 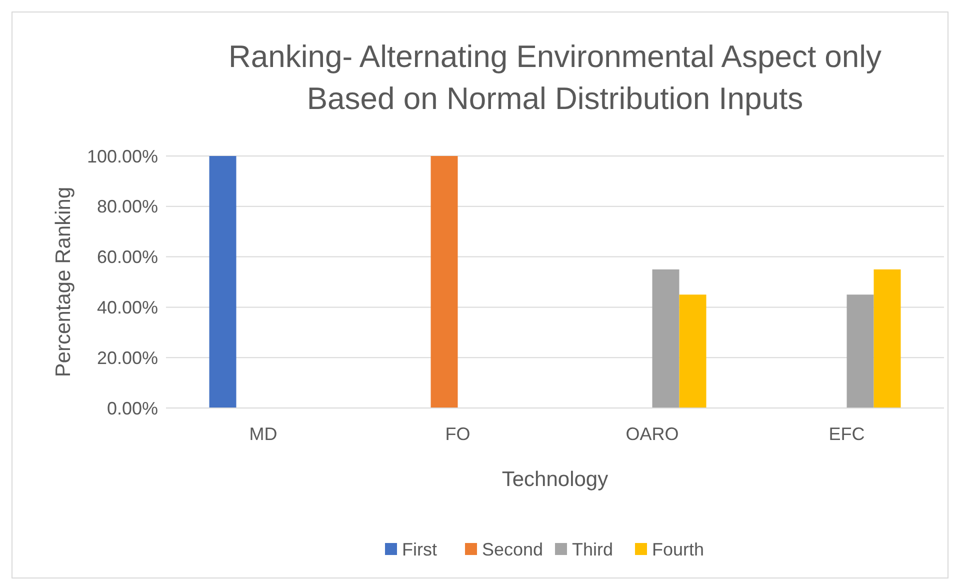 What do you see at coordinates (652, 434) in the screenshot?
I see `x-tick-label: OARO` at bounding box center [652, 434].